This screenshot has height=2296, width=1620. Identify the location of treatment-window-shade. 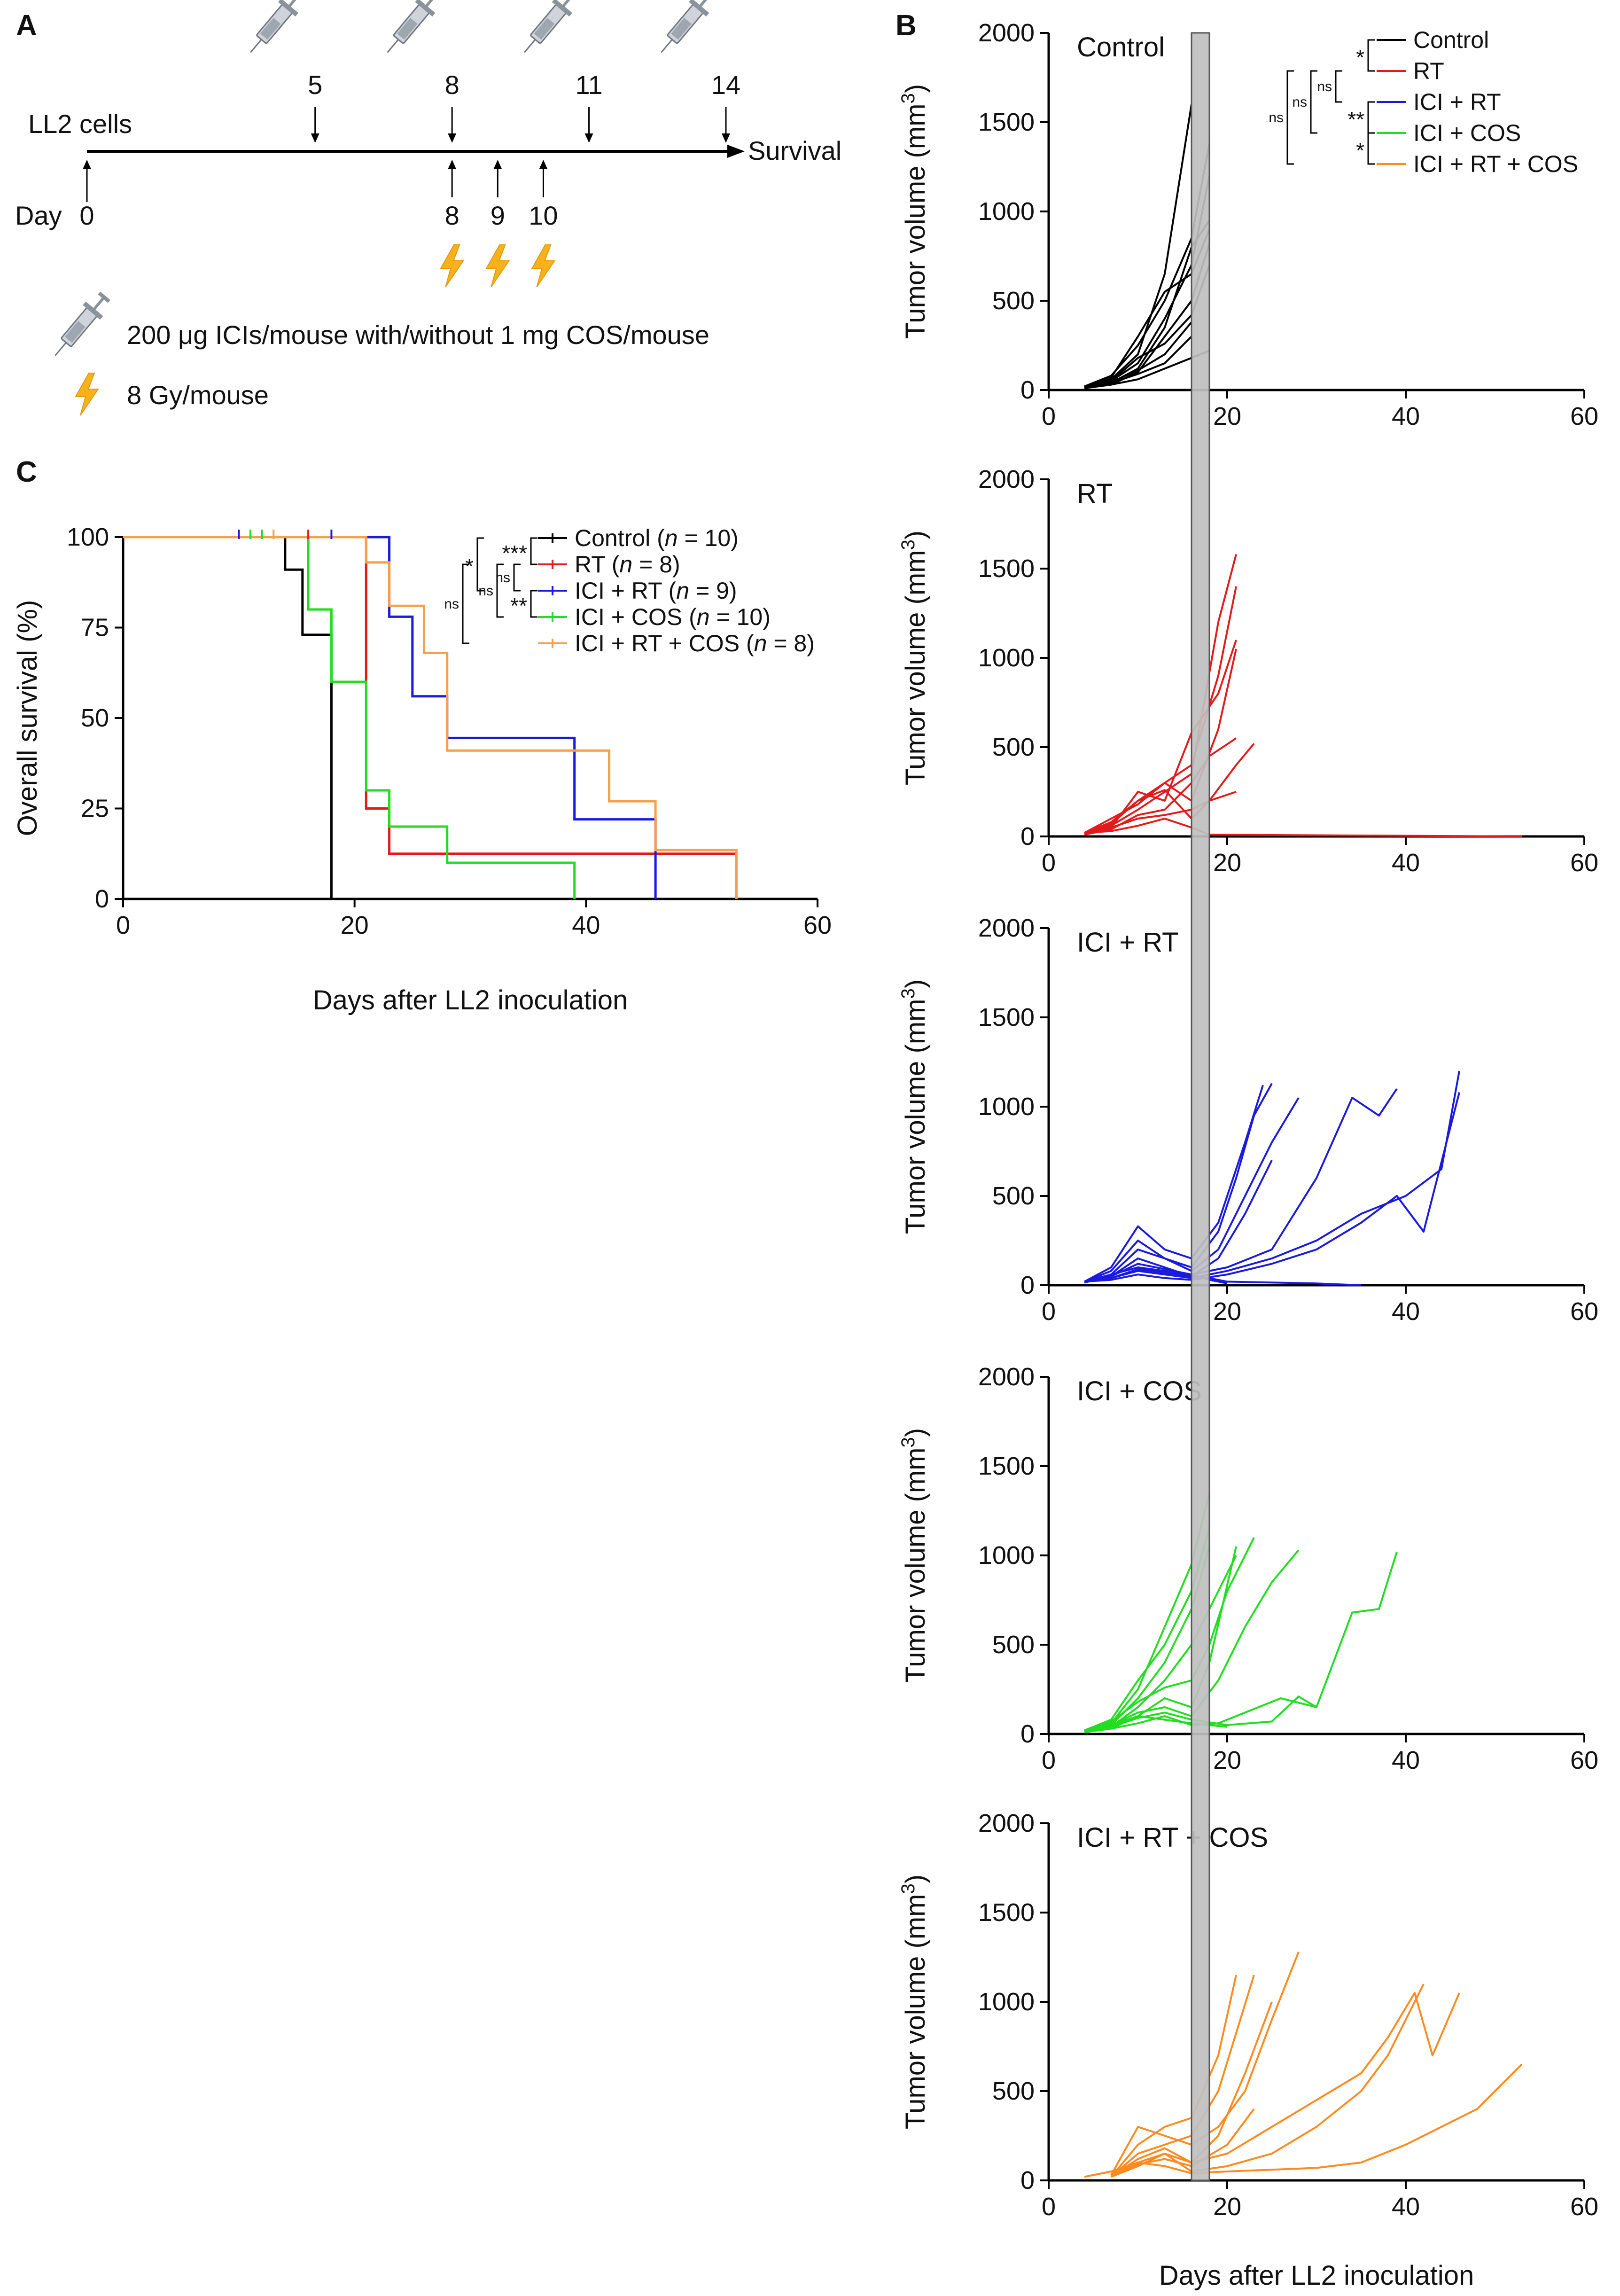
(1200, 1106).